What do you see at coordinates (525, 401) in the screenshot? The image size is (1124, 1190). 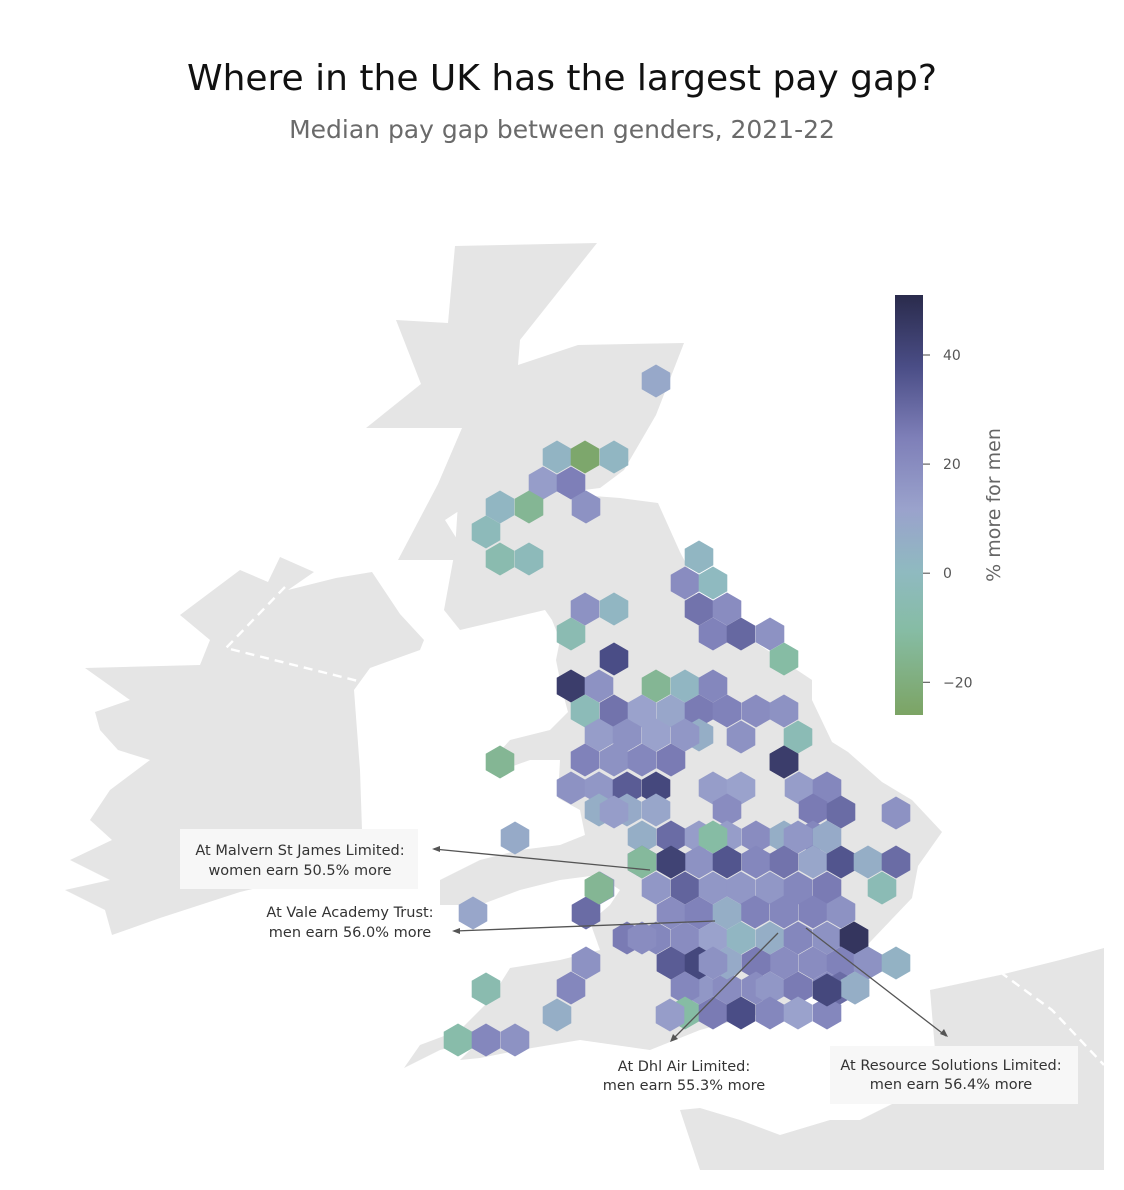 I see `land-scotland-north` at bounding box center [525, 401].